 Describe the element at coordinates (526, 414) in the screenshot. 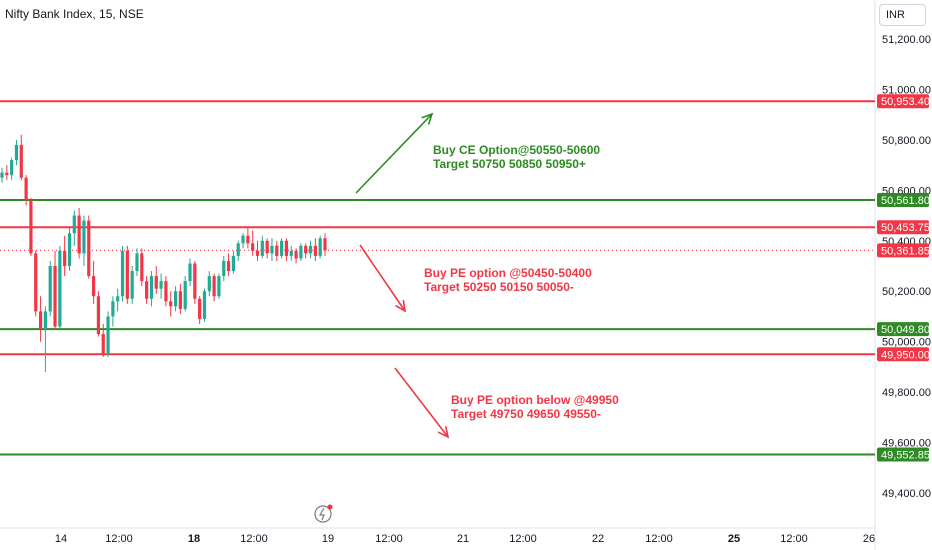

I see `annotation-line: Target 49750 49650 49550-` at that location.